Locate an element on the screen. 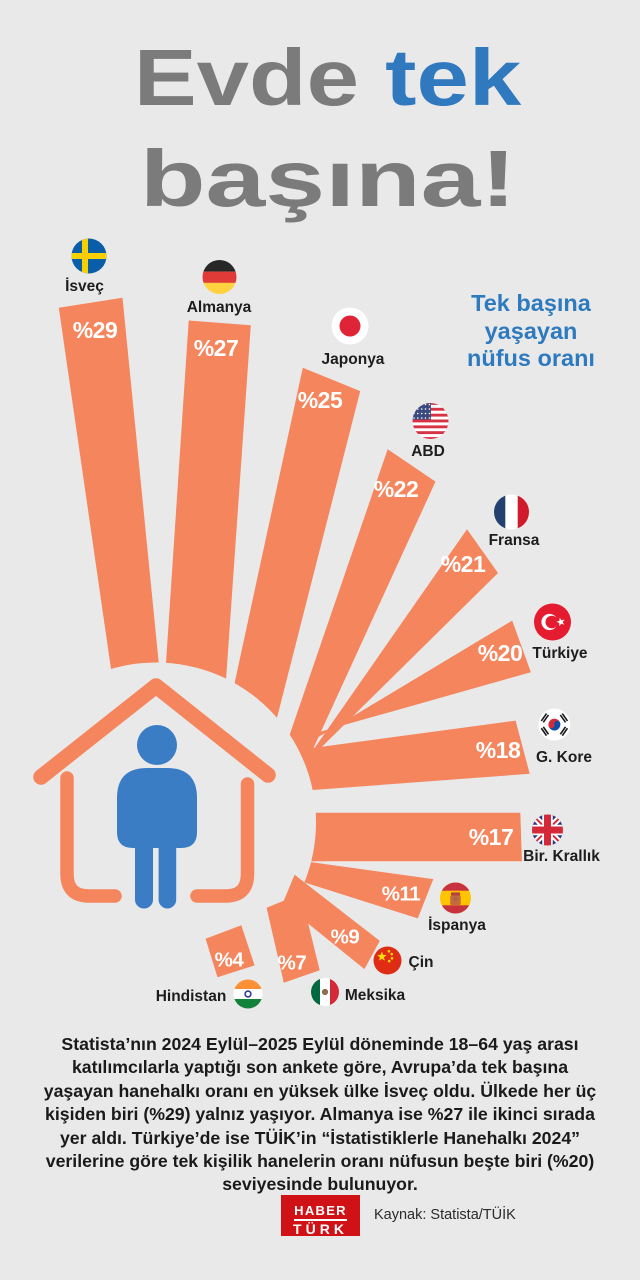 Image resolution: width=640 pixels, height=1280 pixels. svg-text: Almanya is located at coordinates (219, 307).